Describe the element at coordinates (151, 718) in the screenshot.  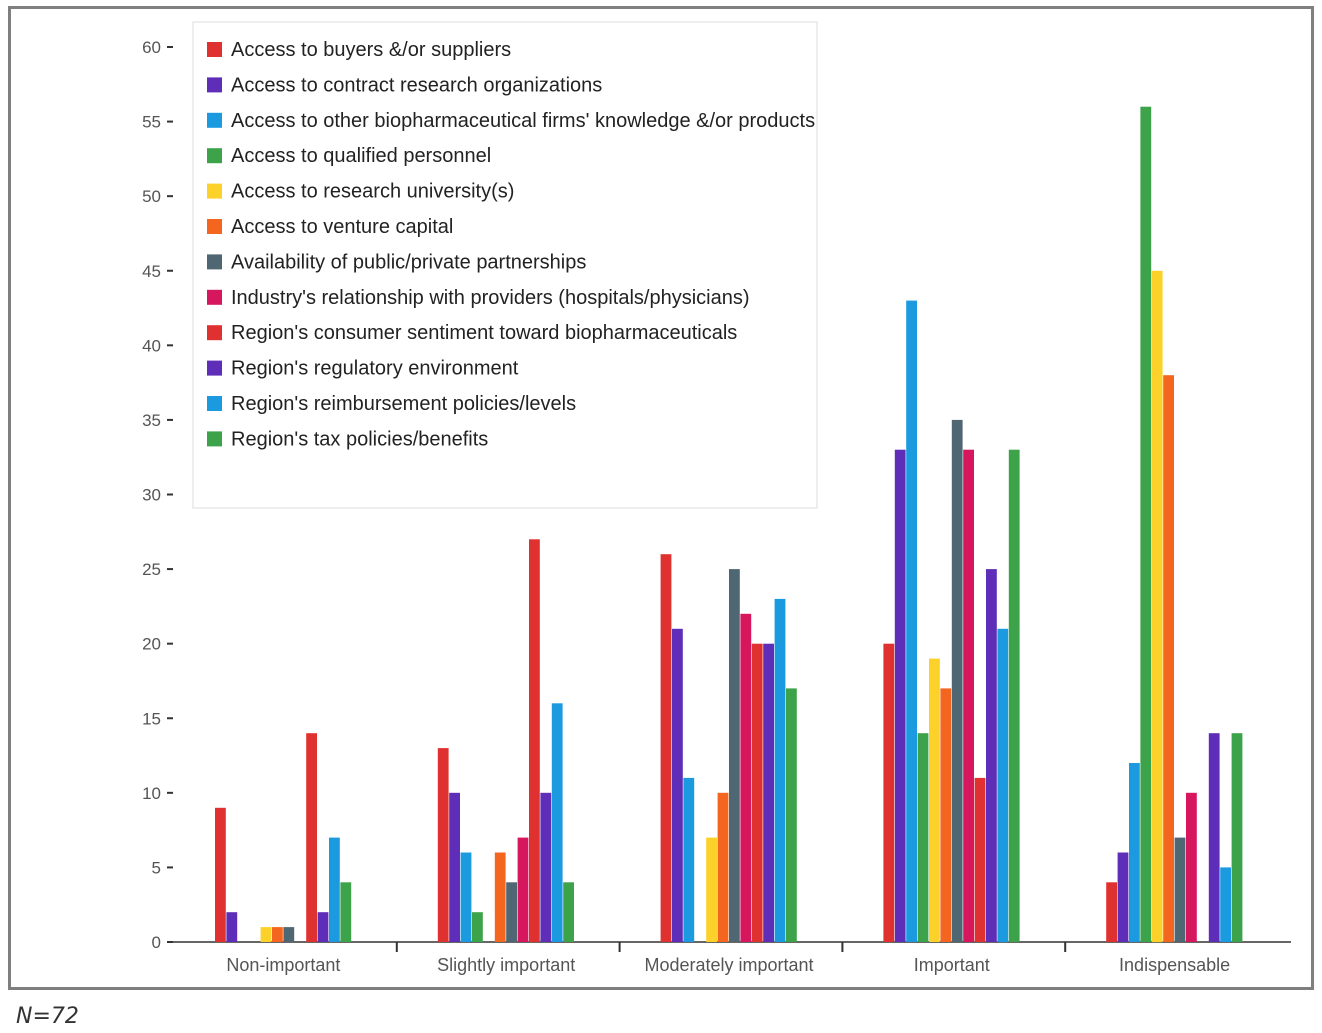
I see `y-tick-label: 15` at that location.